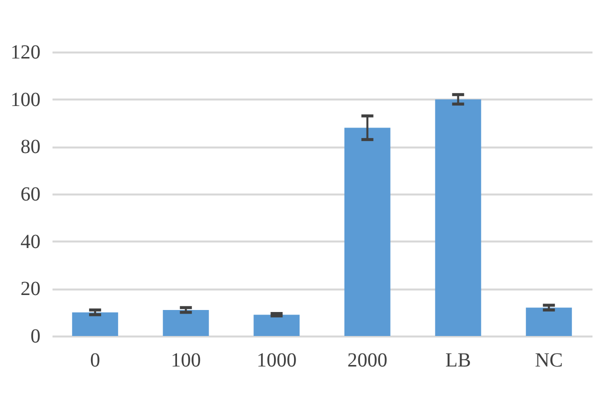 Image resolution: width=613 pixels, height=418 pixels. What do you see at coordinates (185, 361) in the screenshot?
I see `x-tick-label: 100` at bounding box center [185, 361].